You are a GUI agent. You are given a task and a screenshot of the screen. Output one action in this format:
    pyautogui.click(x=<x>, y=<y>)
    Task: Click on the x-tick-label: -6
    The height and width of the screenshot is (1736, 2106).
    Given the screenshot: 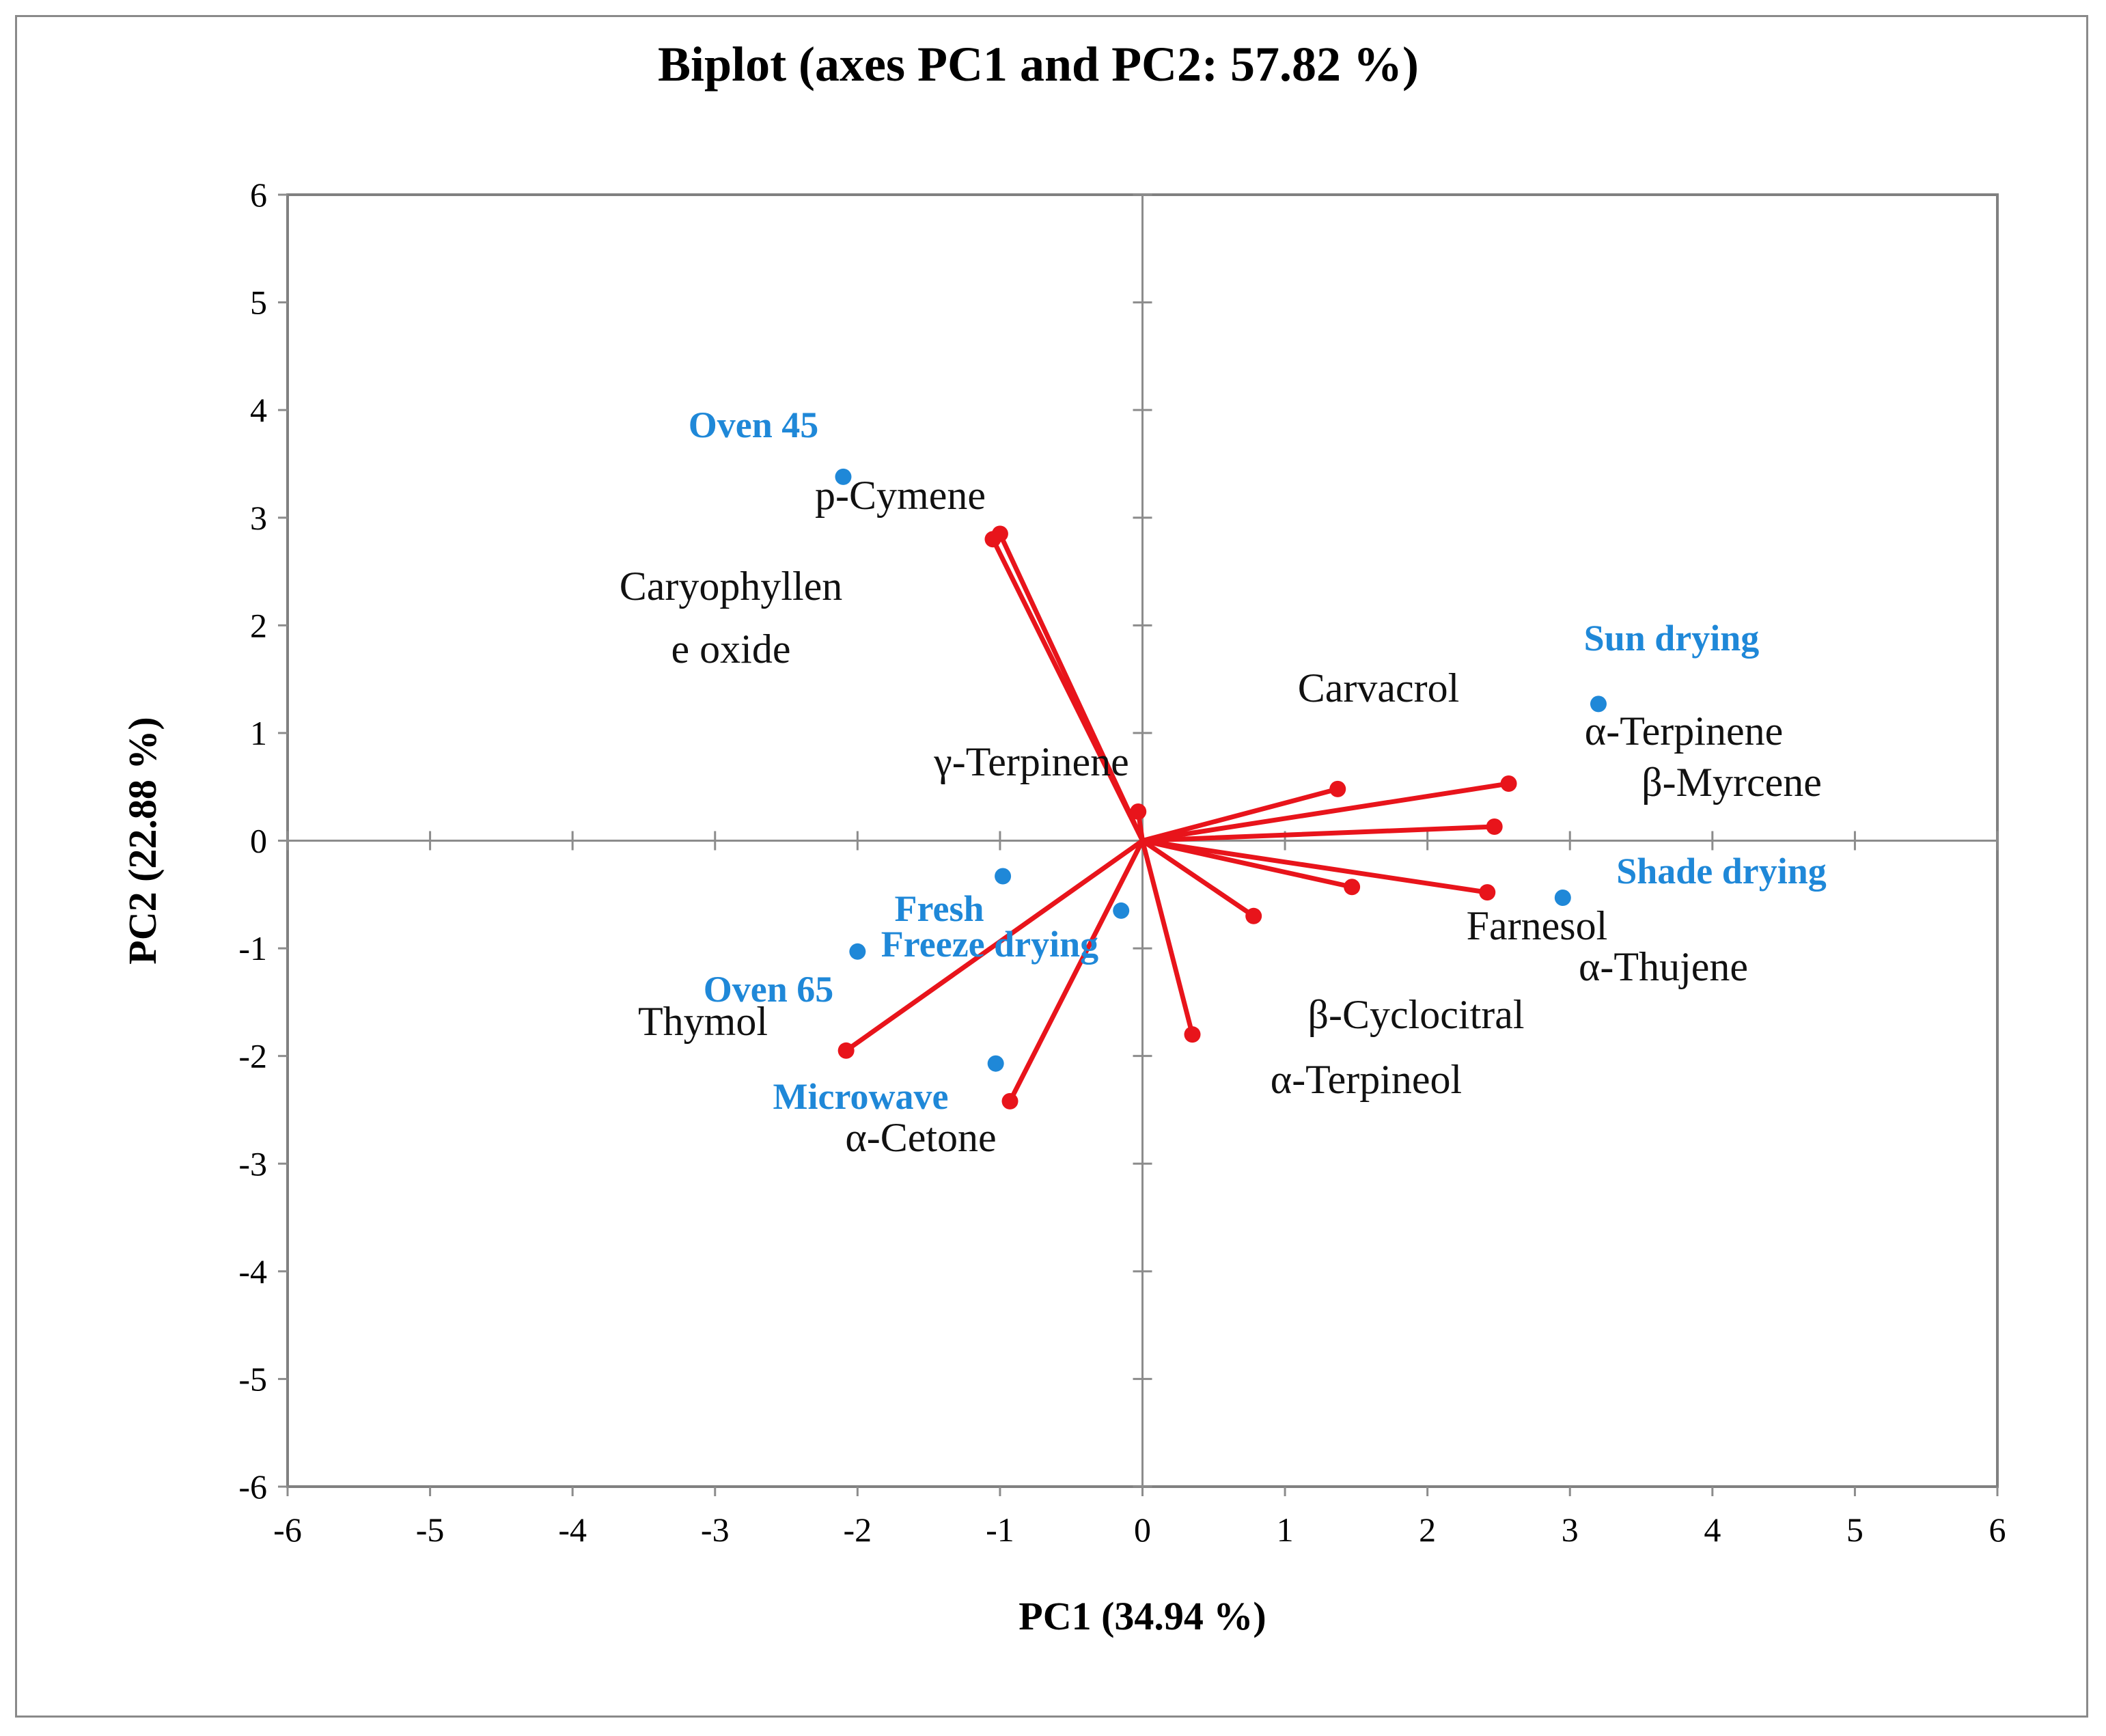 What is the action you would take?
    pyautogui.click(x=287, y=1530)
    